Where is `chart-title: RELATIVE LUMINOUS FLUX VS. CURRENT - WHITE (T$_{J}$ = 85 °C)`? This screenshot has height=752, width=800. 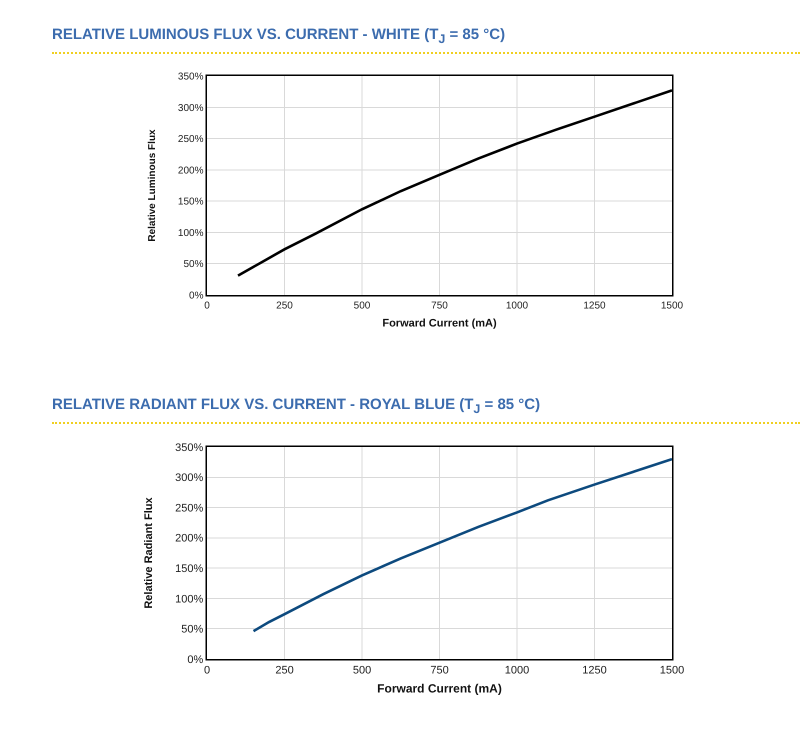 chart-title: RELATIVE LUMINOUS FLUX VS. CURRENT - WHITE (T$_{J}$ = 85 °C) is located at coordinates (426, 40).